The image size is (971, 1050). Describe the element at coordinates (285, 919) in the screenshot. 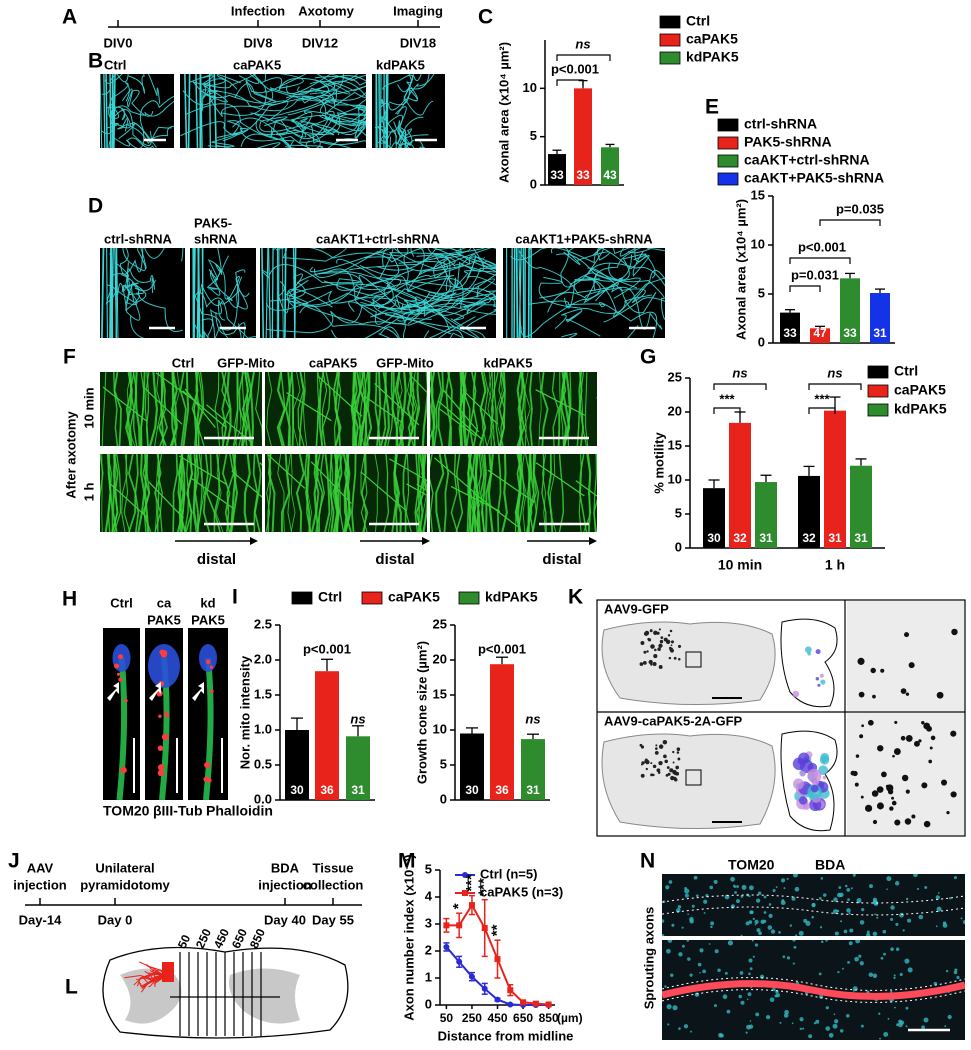

I see `timeline-label: Day 40` at that location.